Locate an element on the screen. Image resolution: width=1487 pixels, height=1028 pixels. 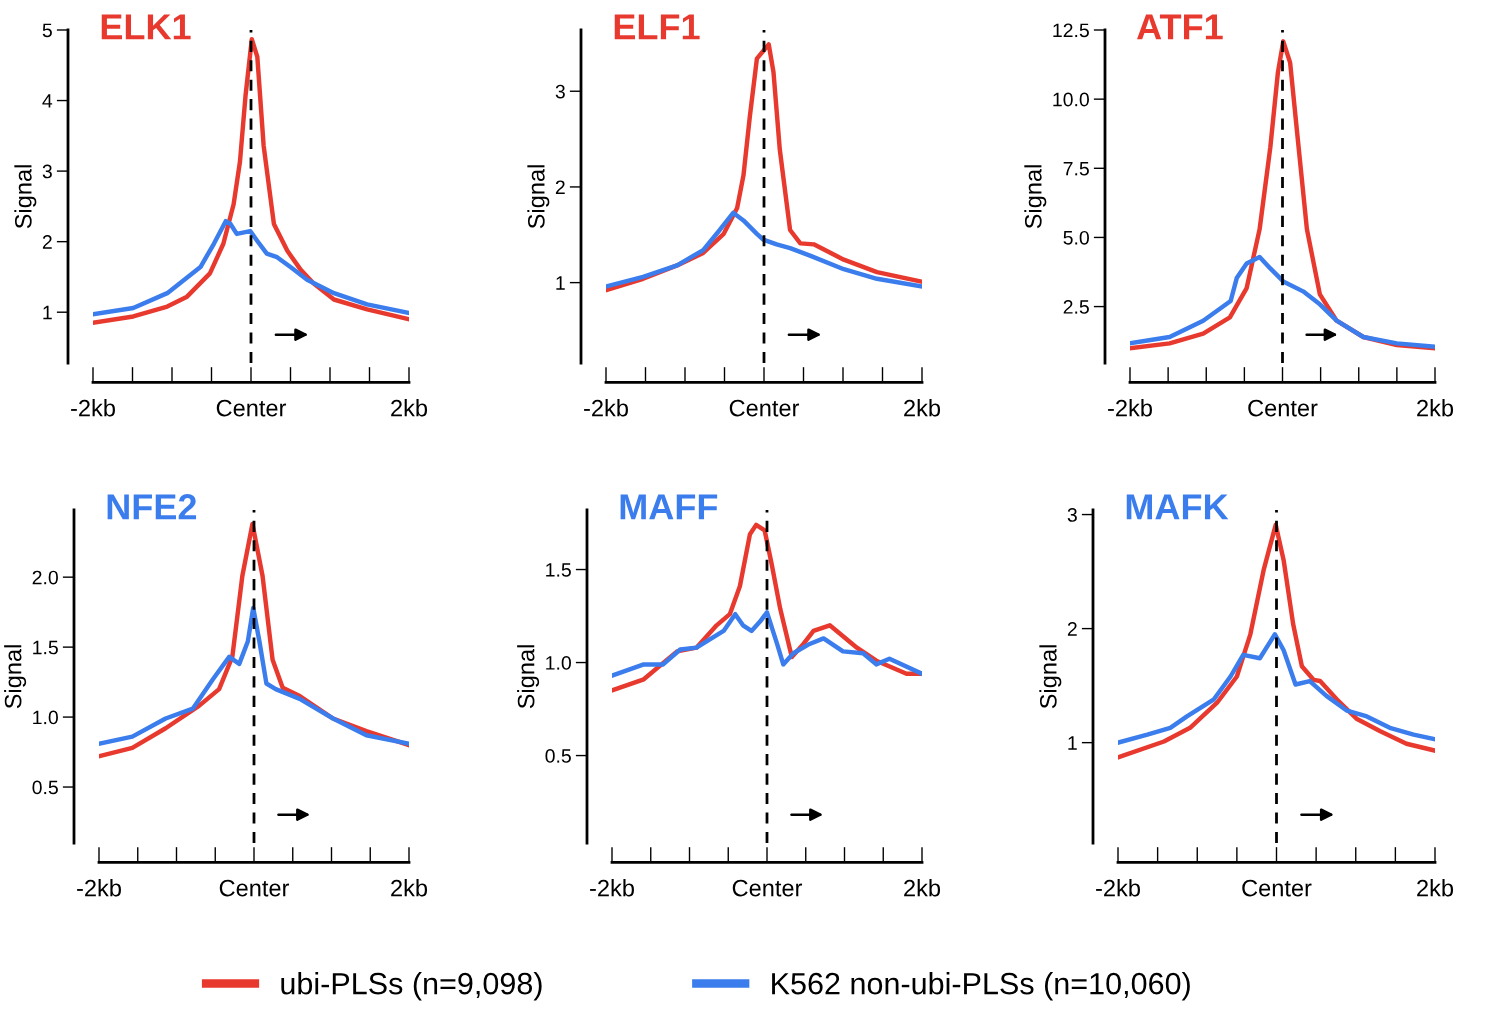
chart-title: ELK1 is located at coordinates (146, 27).